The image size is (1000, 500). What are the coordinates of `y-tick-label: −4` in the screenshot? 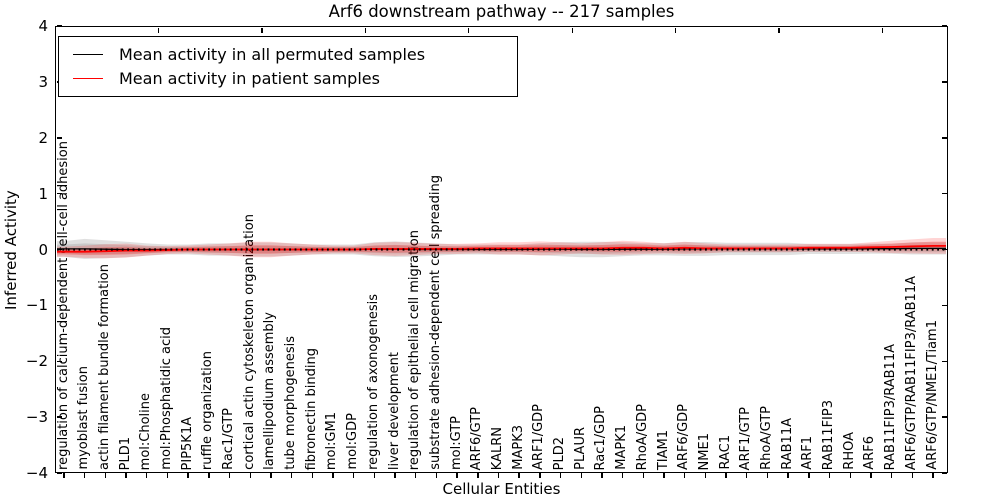 It's located at (36, 473).